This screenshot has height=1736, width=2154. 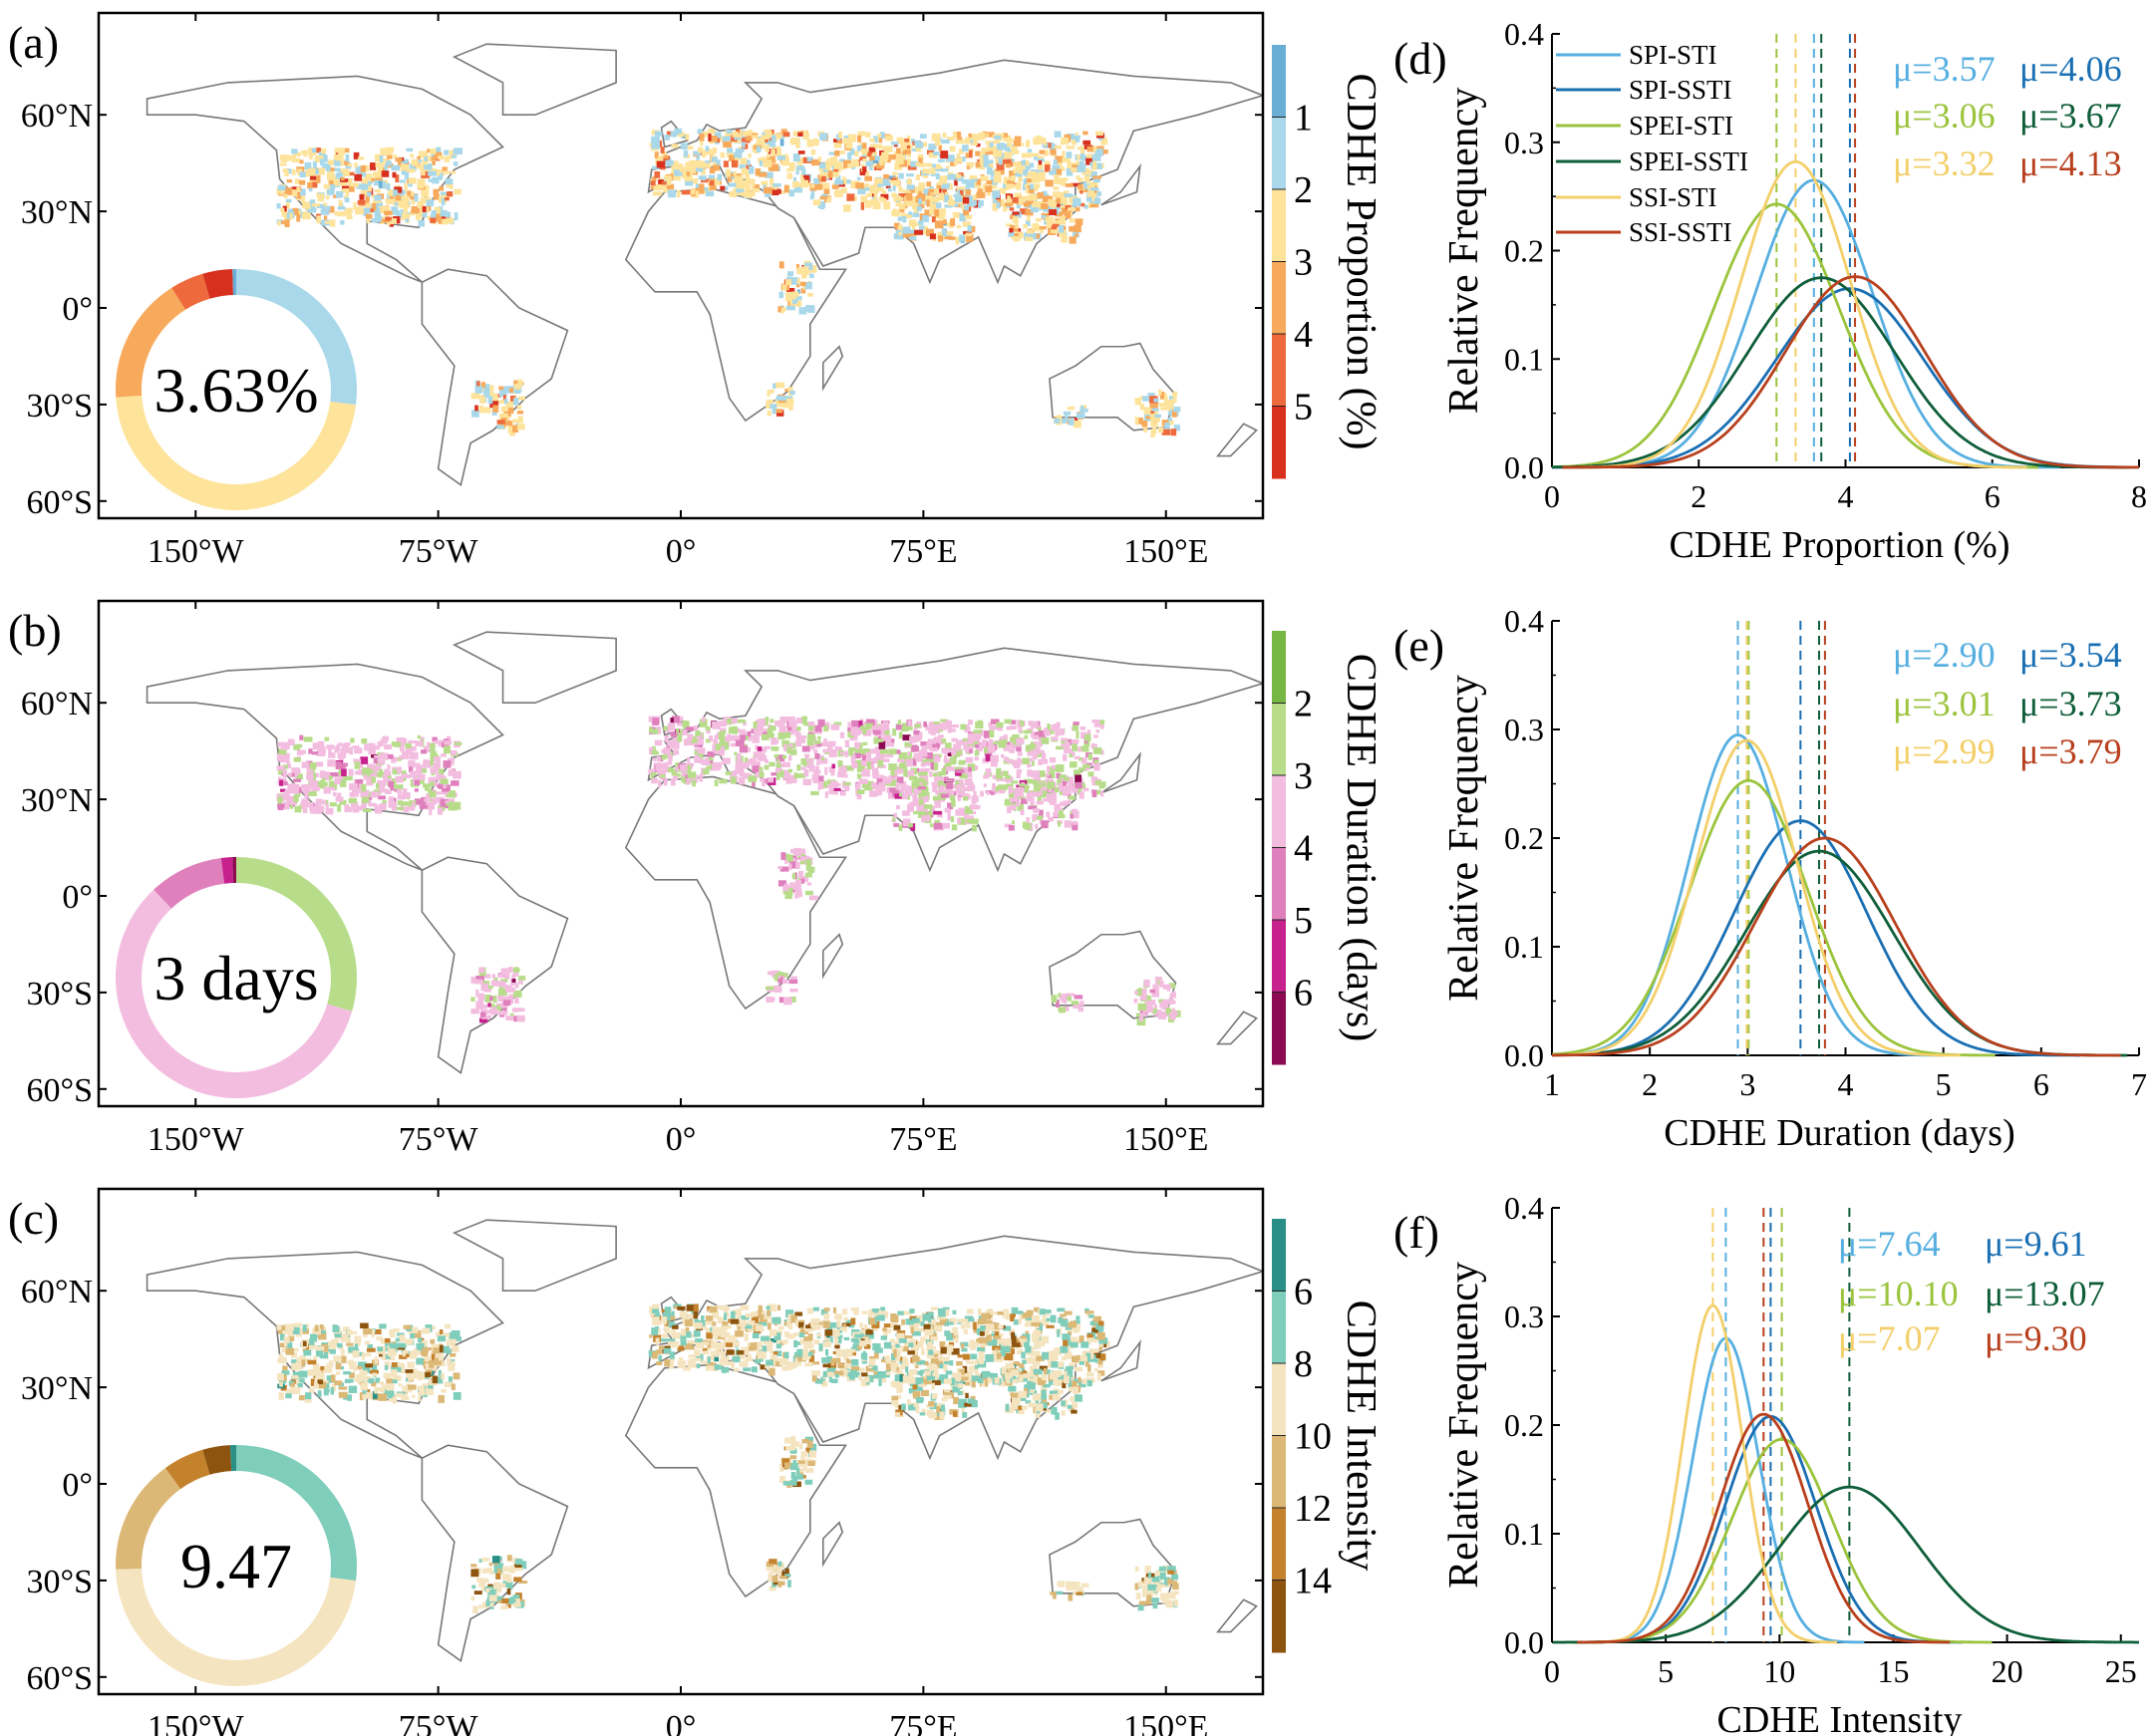 I want to click on donut-segment, so click(x=190, y=292).